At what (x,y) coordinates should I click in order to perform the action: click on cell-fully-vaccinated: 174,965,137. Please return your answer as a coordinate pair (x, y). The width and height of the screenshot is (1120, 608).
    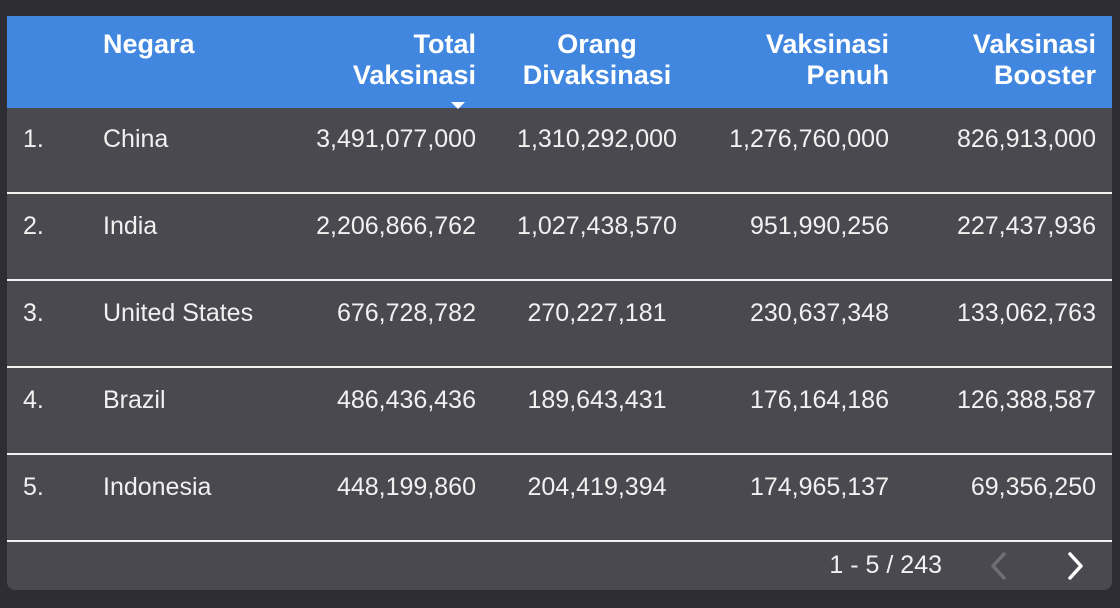
    Looking at the image, I should click on (819, 487).